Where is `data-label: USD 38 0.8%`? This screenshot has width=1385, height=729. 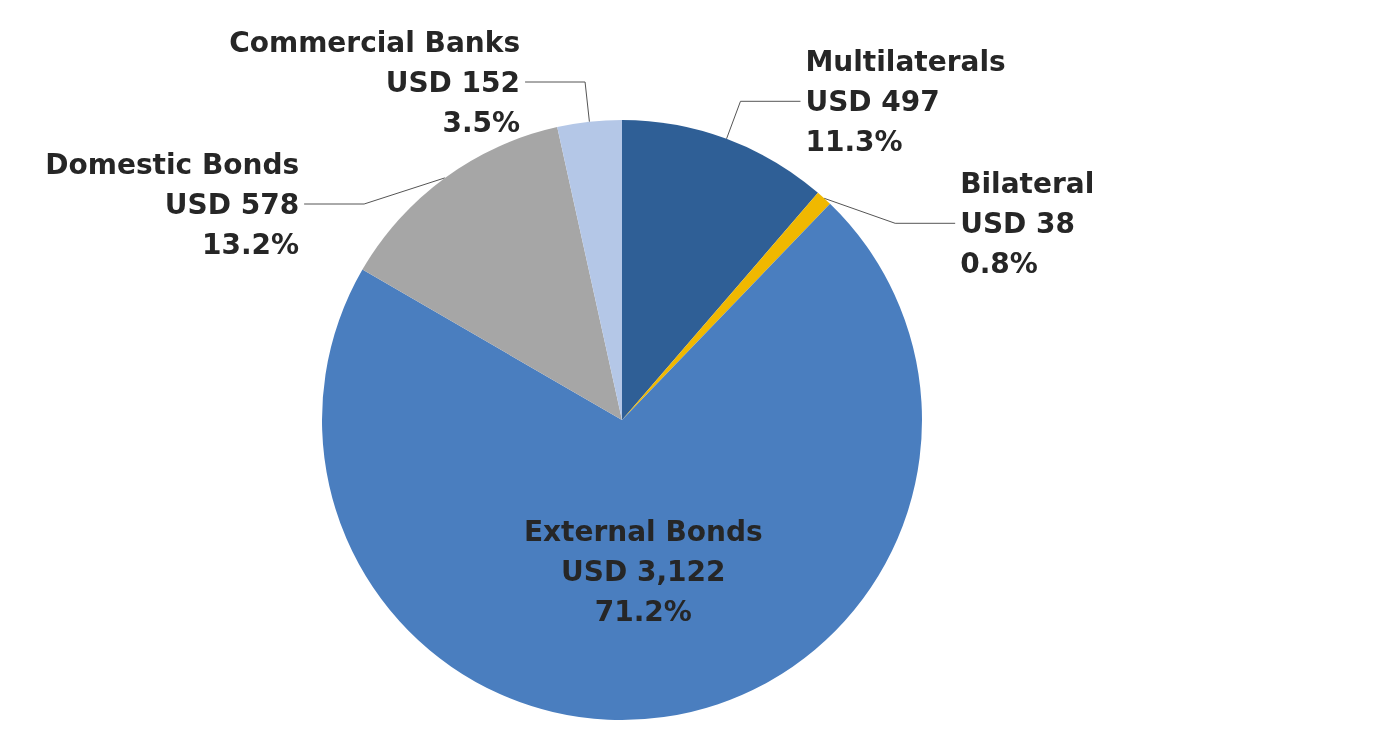 data-label: USD 38 0.8% is located at coordinates (1018, 243).